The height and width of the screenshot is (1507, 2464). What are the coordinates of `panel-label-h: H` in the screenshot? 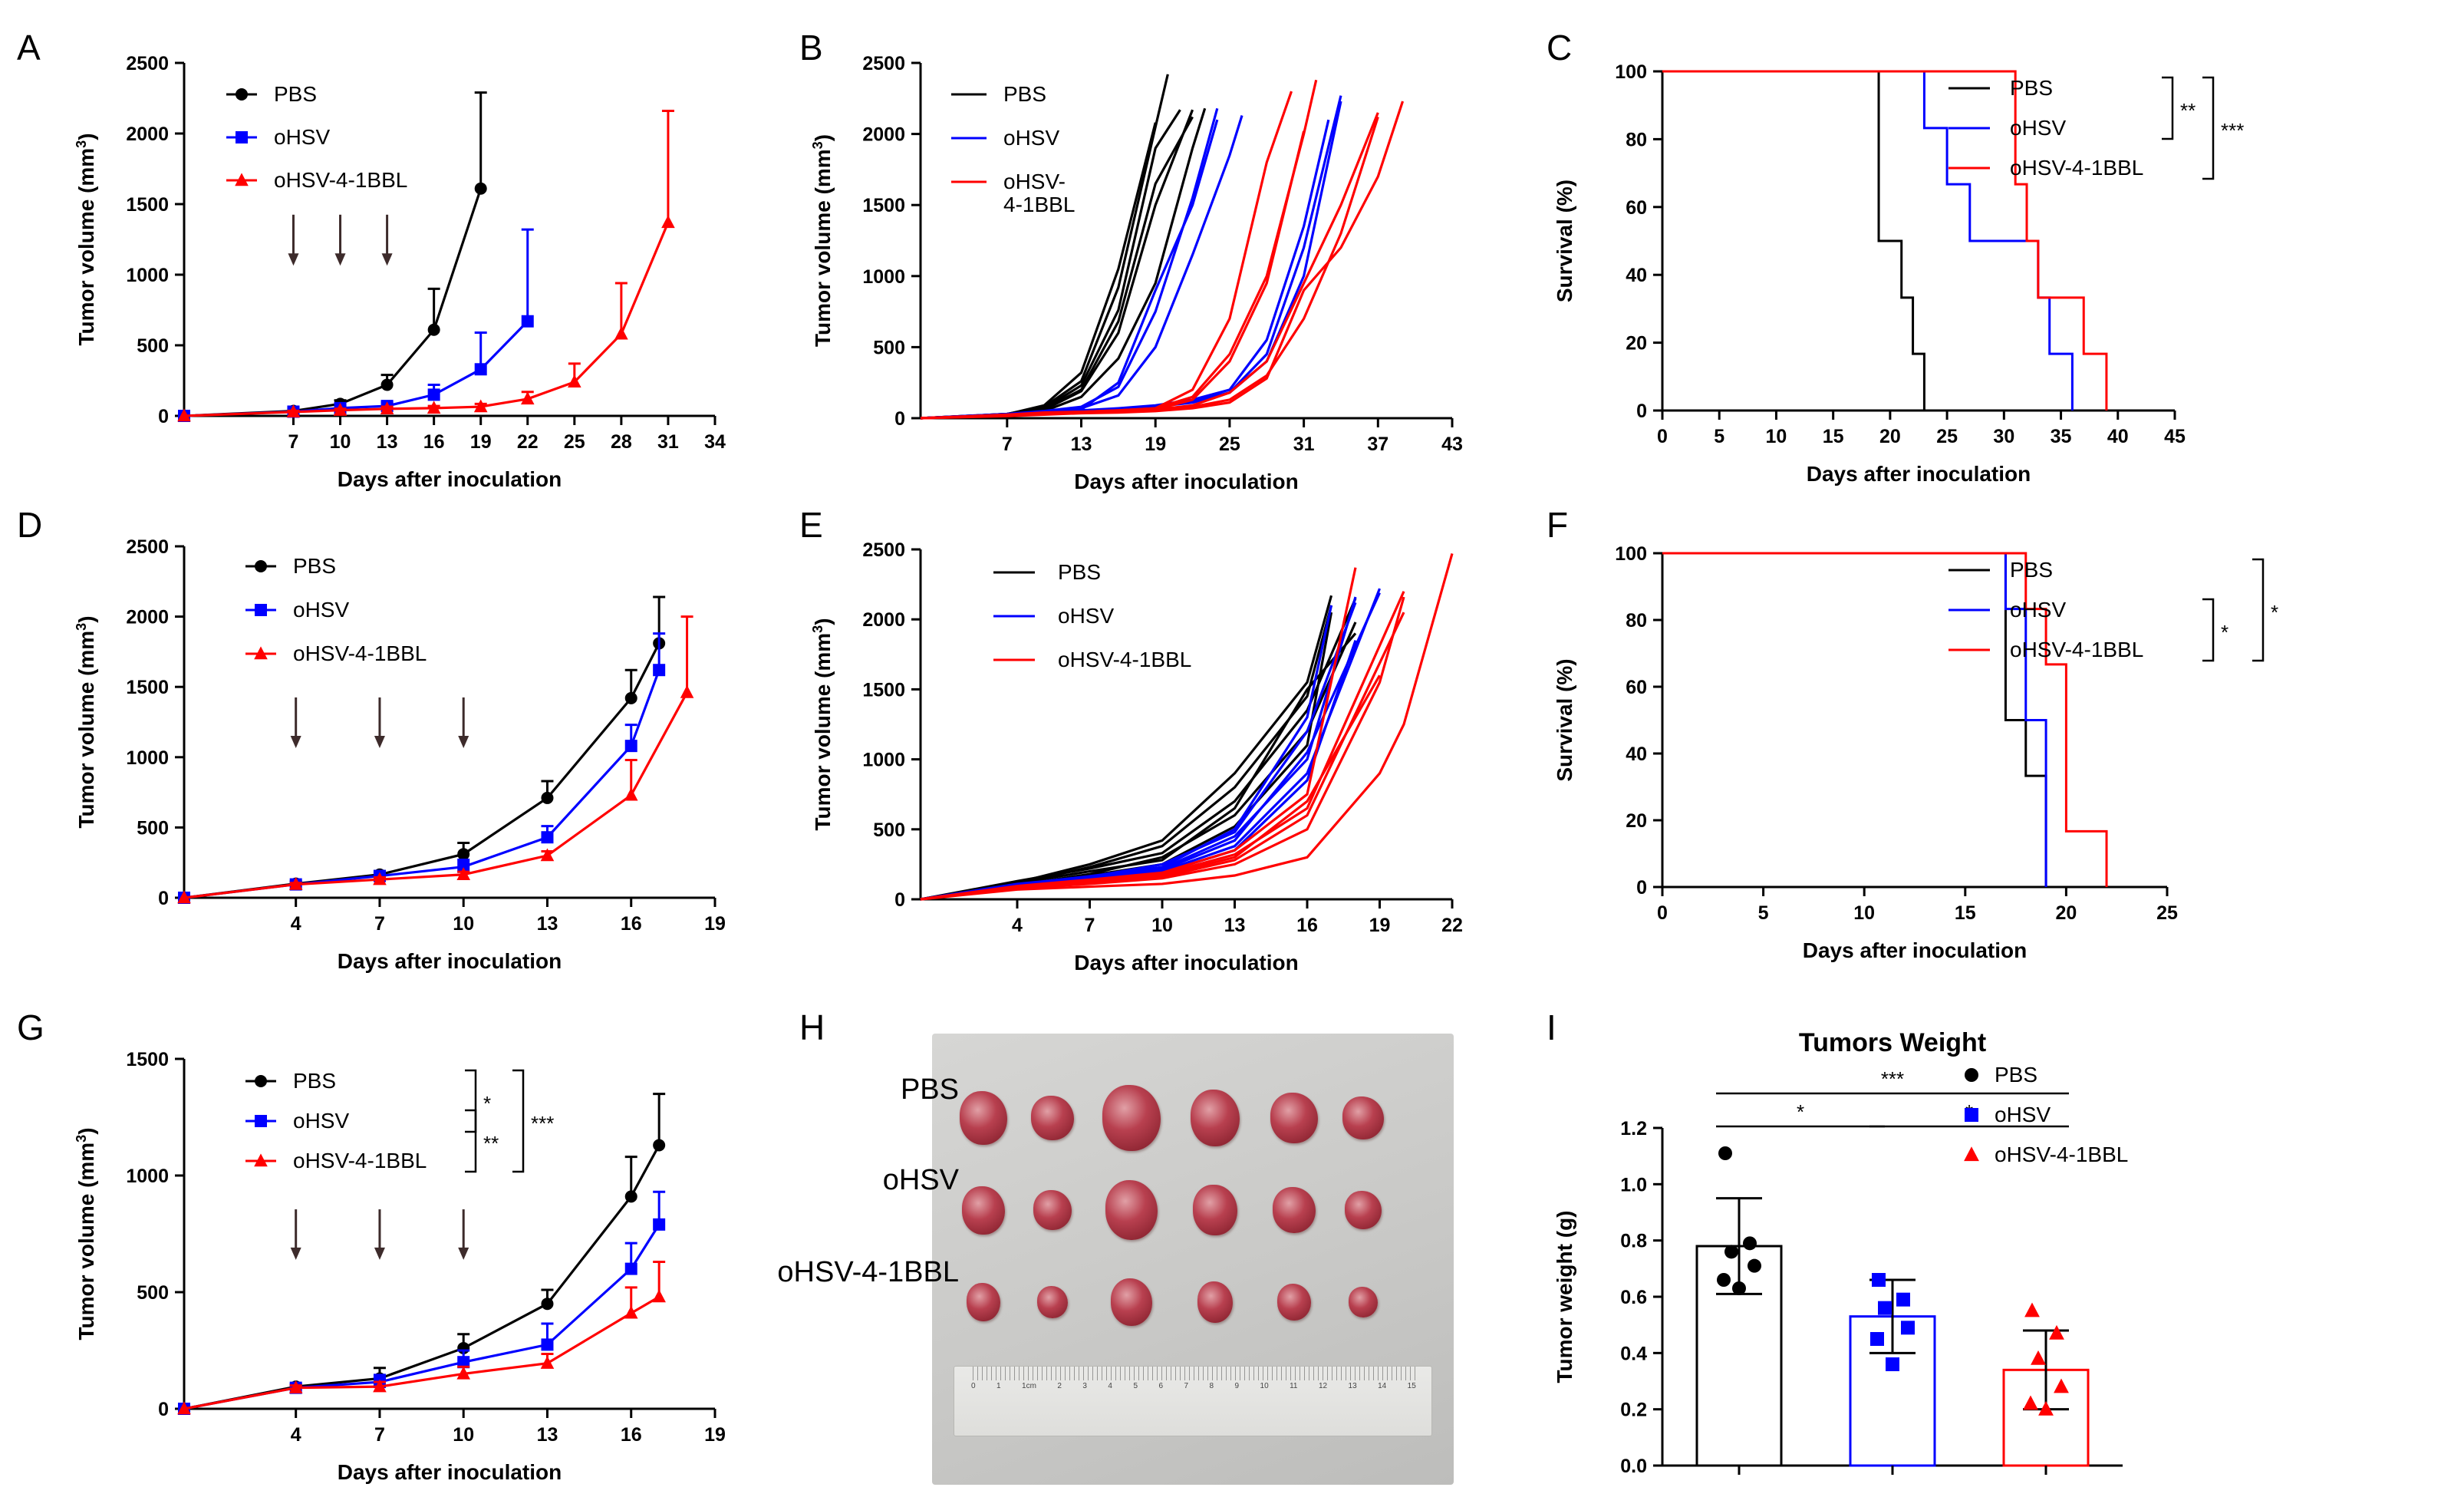 It's located at (812, 1027).